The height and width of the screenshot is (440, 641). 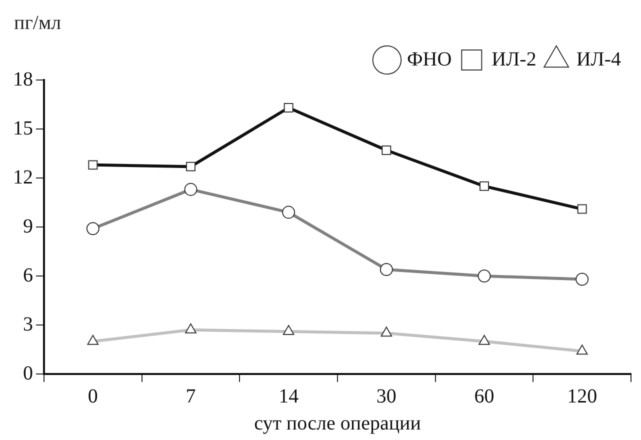 What do you see at coordinates (23, 128) in the screenshot?
I see `y-tick-label: 15` at bounding box center [23, 128].